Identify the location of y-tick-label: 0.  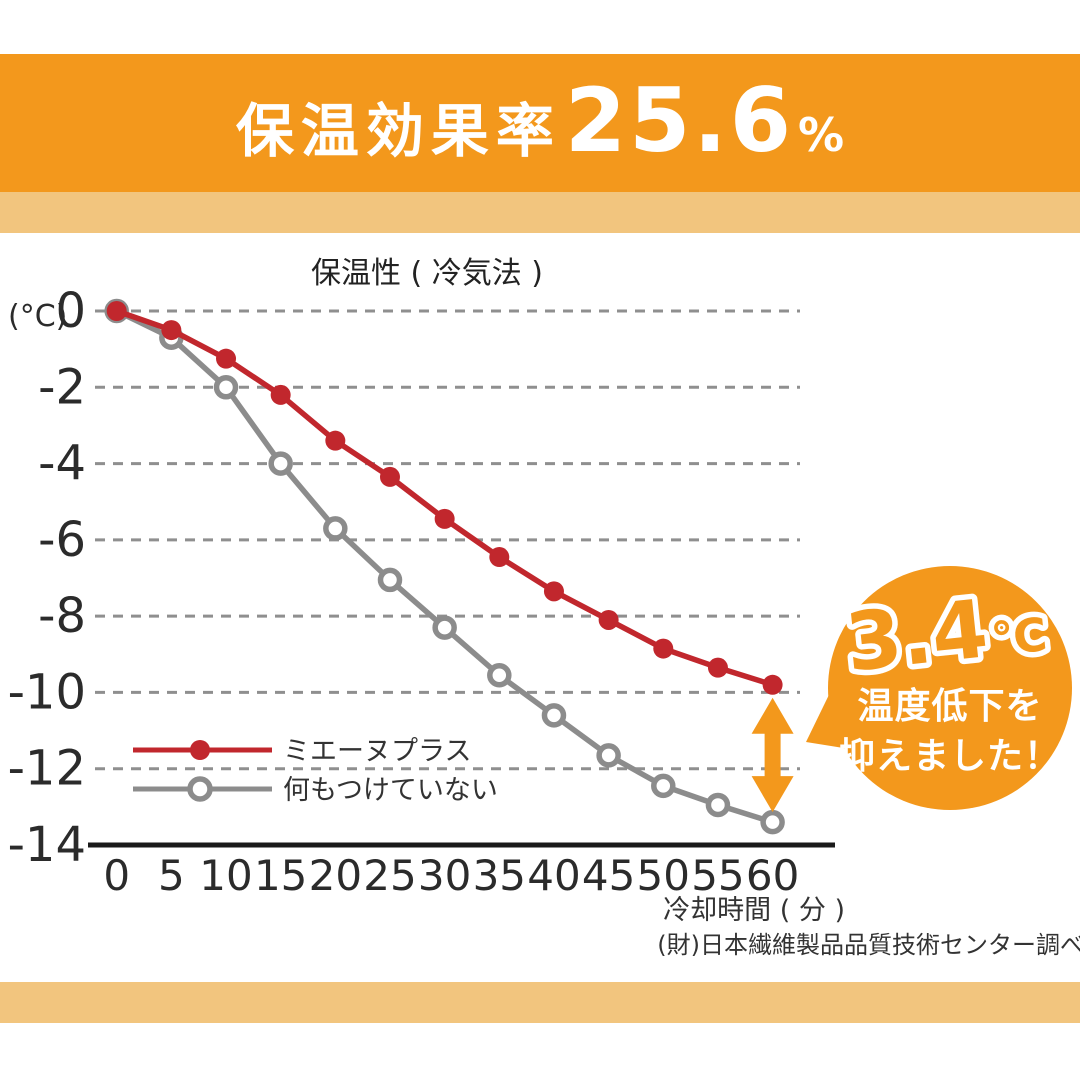
(70, 311).